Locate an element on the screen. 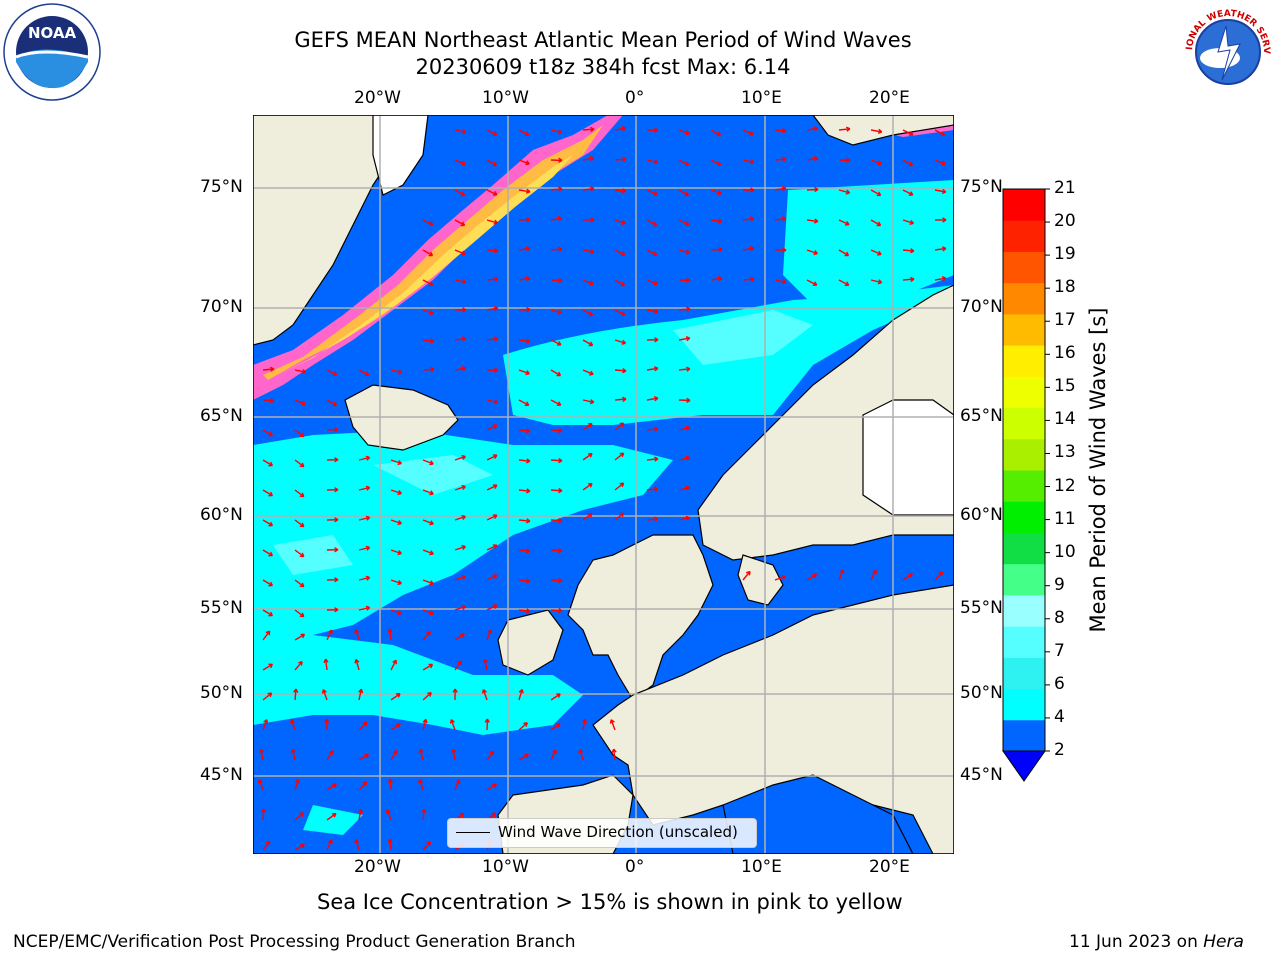 This screenshot has height=960, width=1280. map-legend: Wind Wave Direction (unscaled) is located at coordinates (602, 833).